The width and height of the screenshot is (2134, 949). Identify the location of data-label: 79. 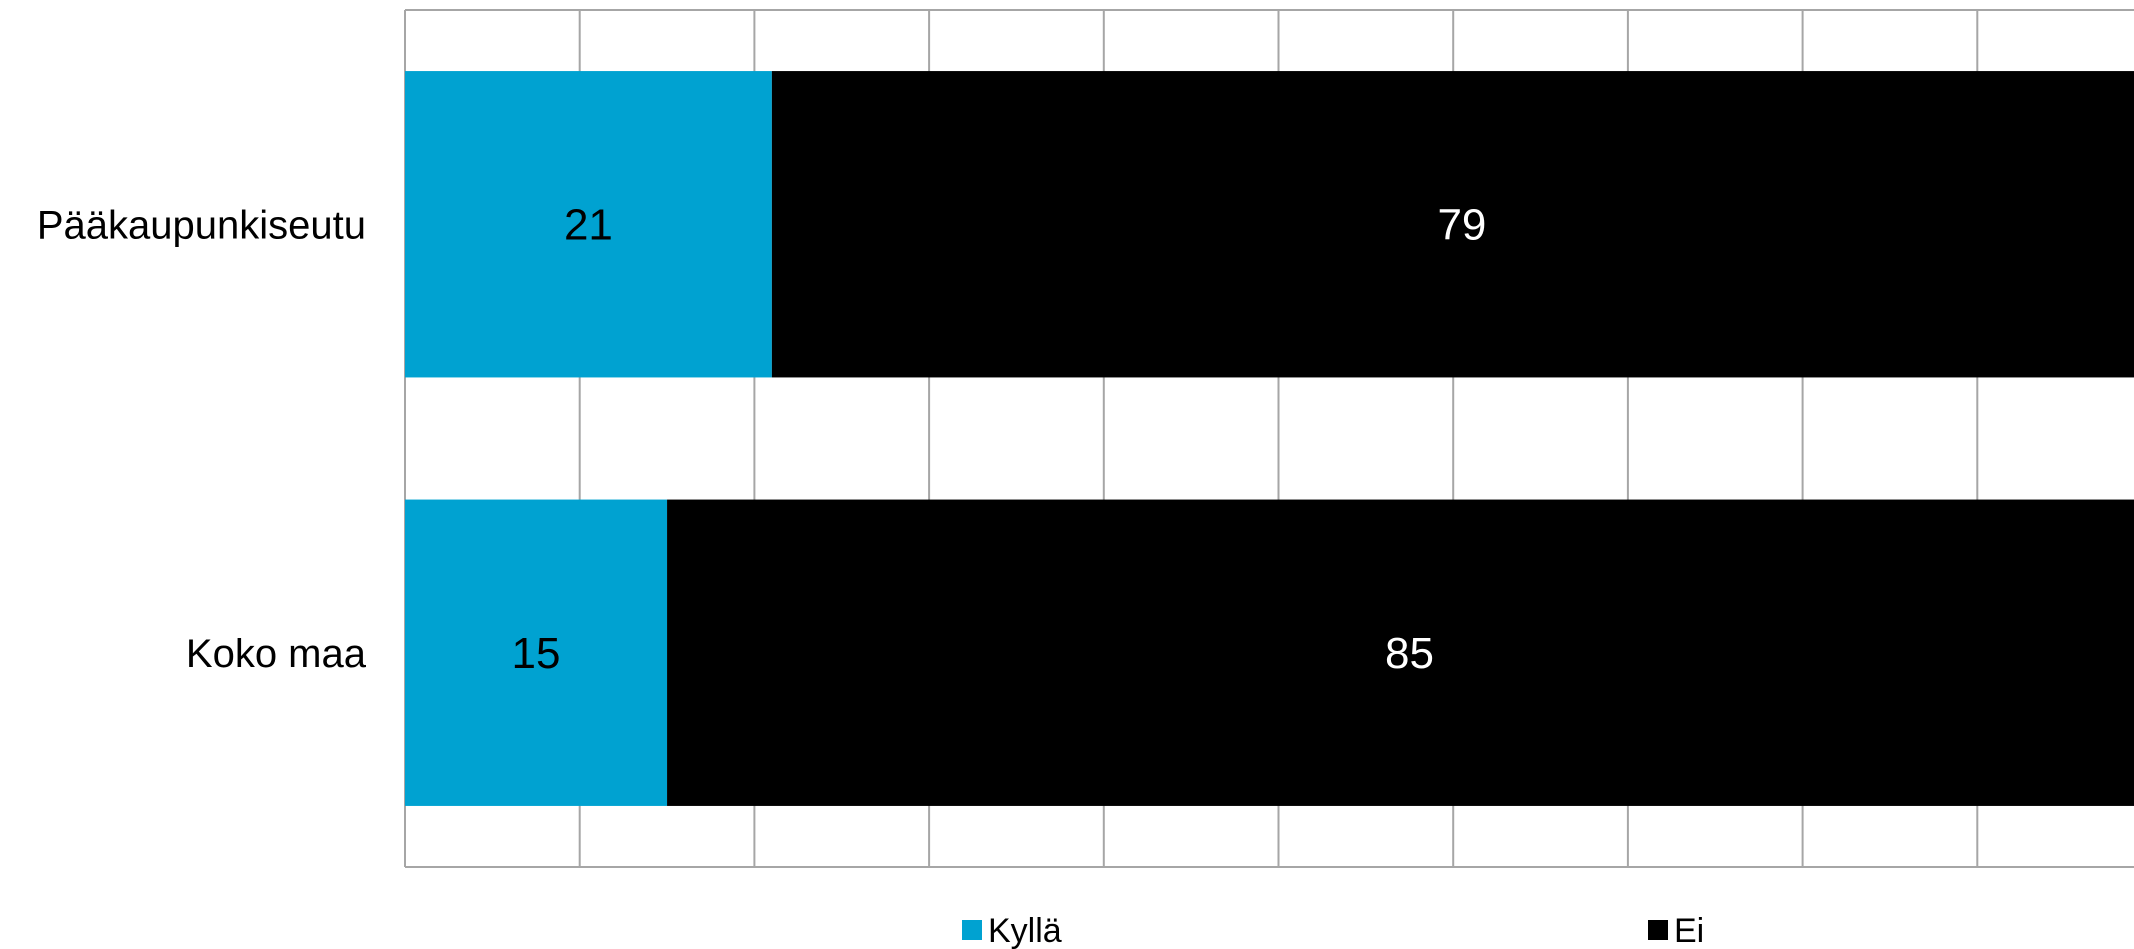
(1461, 224).